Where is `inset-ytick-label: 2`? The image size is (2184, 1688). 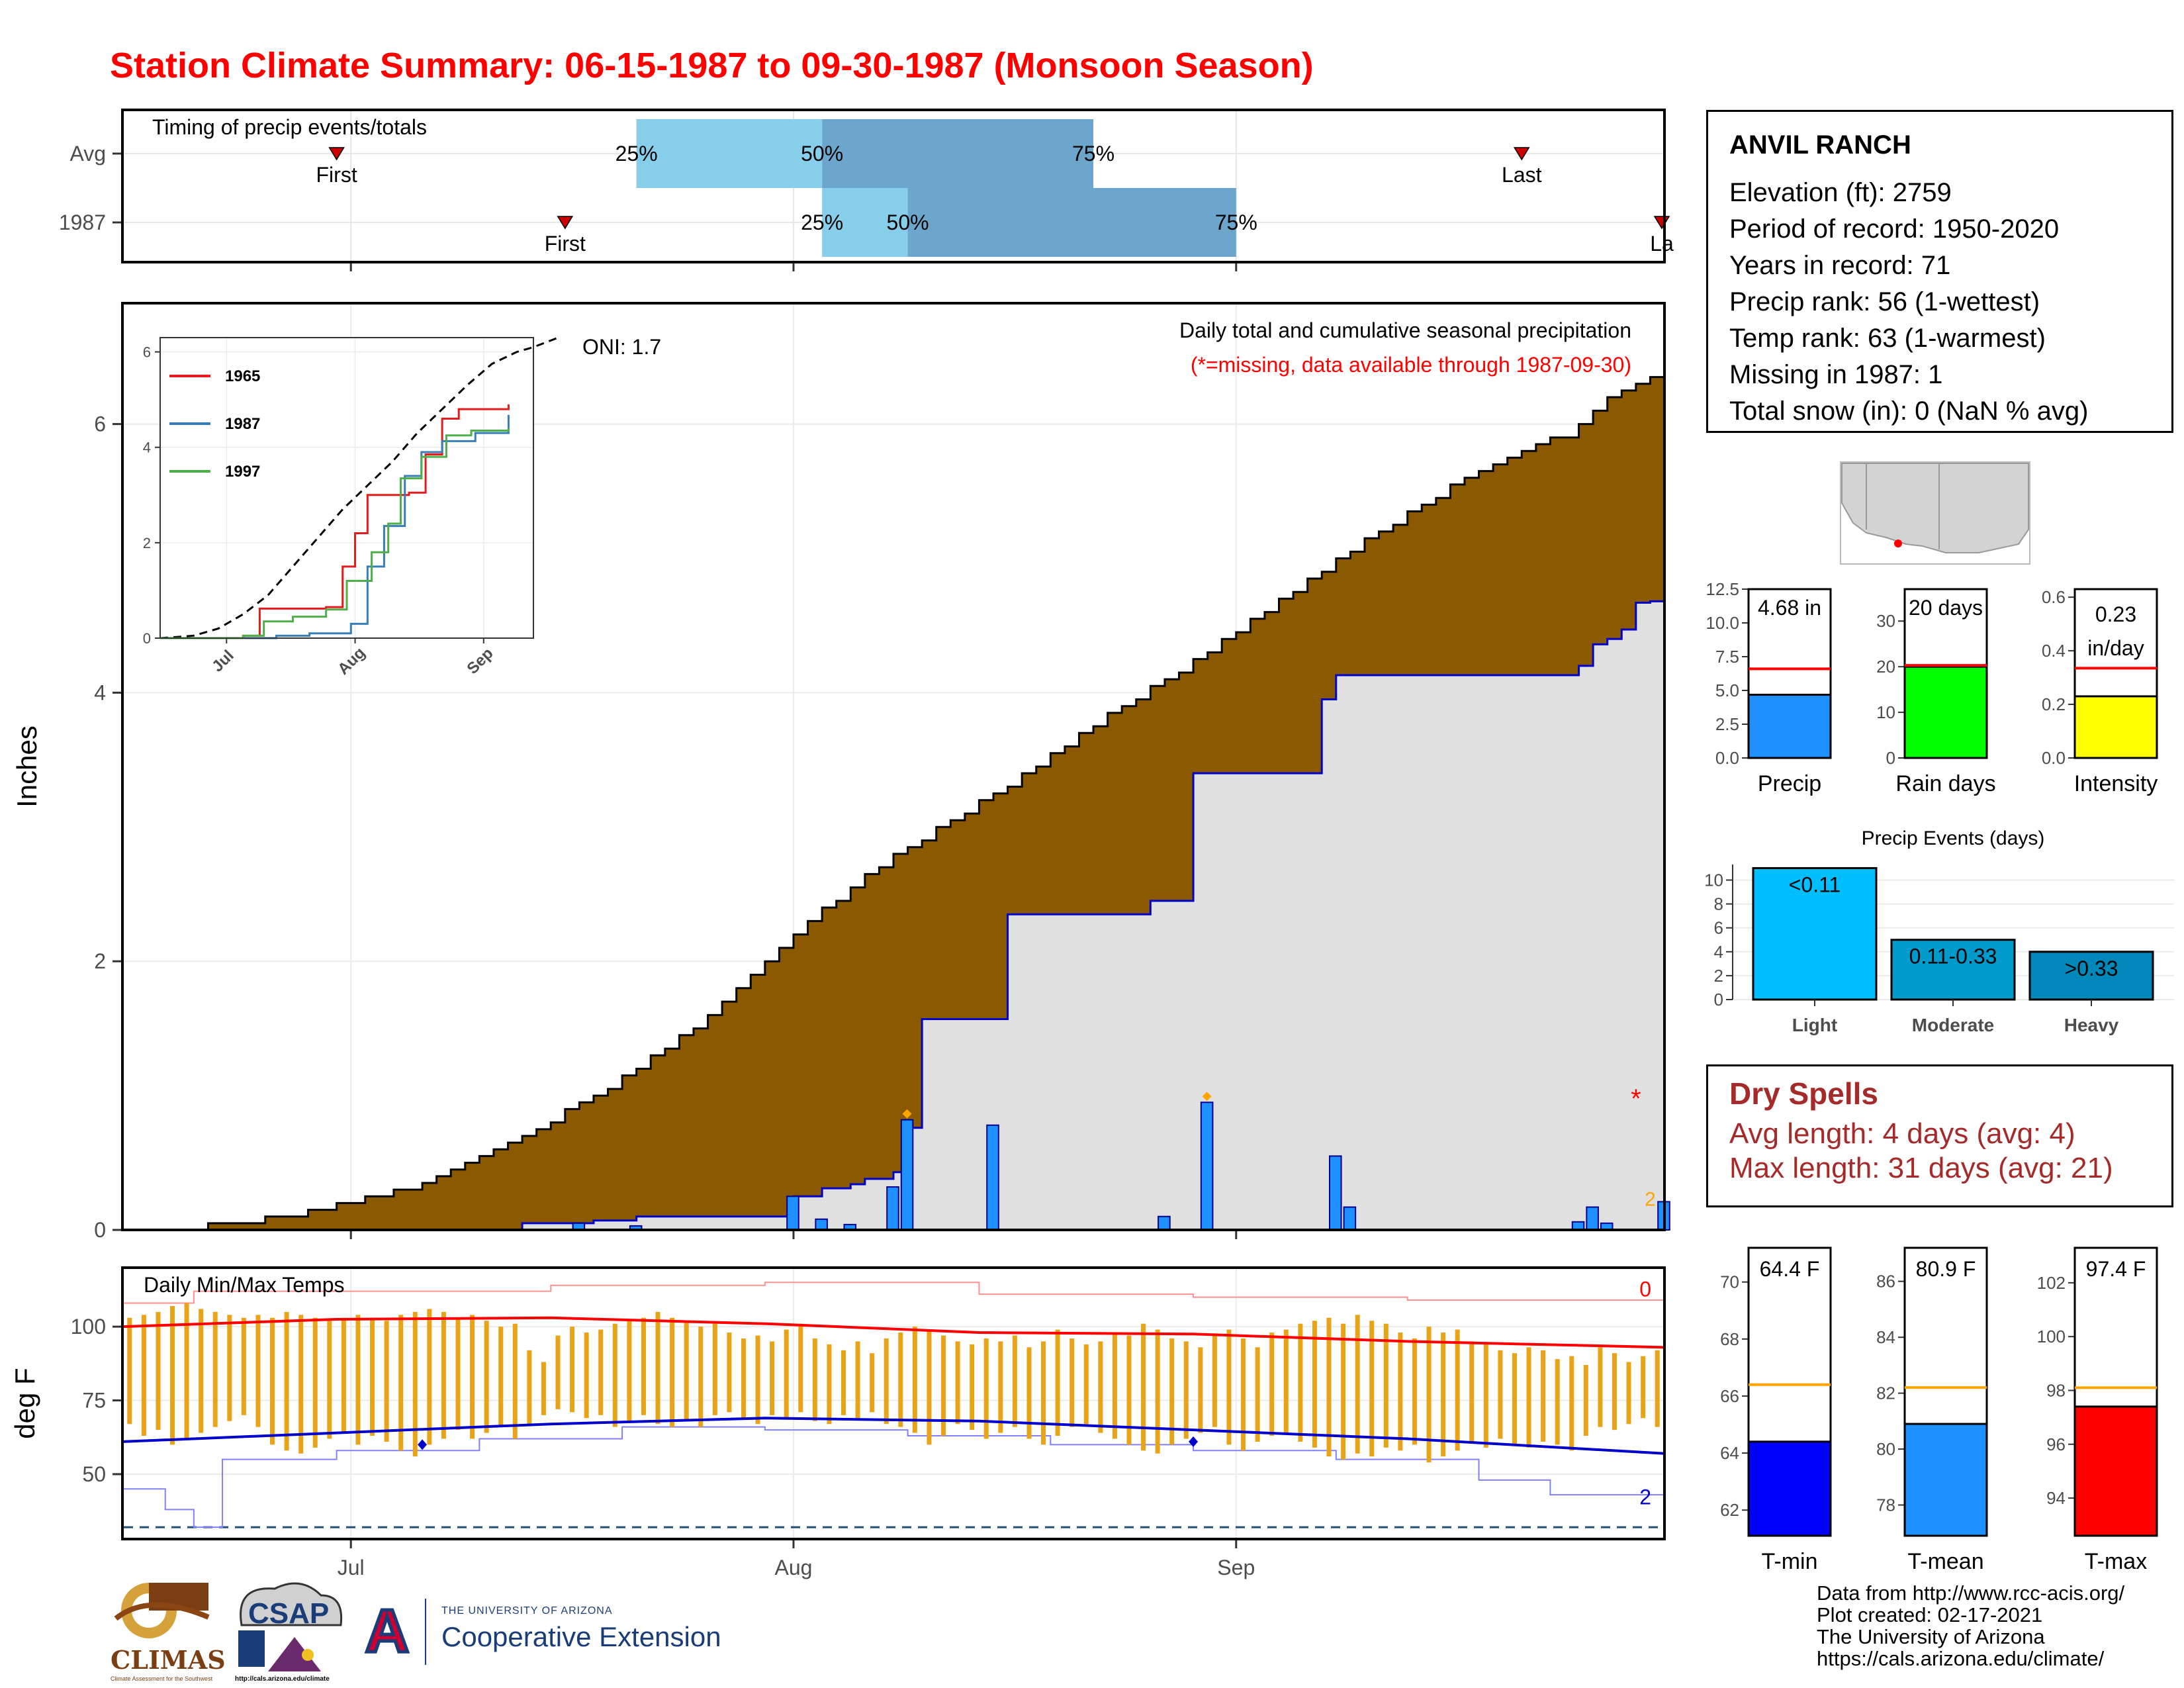
inset-ytick-label: 2 is located at coordinates (147, 543).